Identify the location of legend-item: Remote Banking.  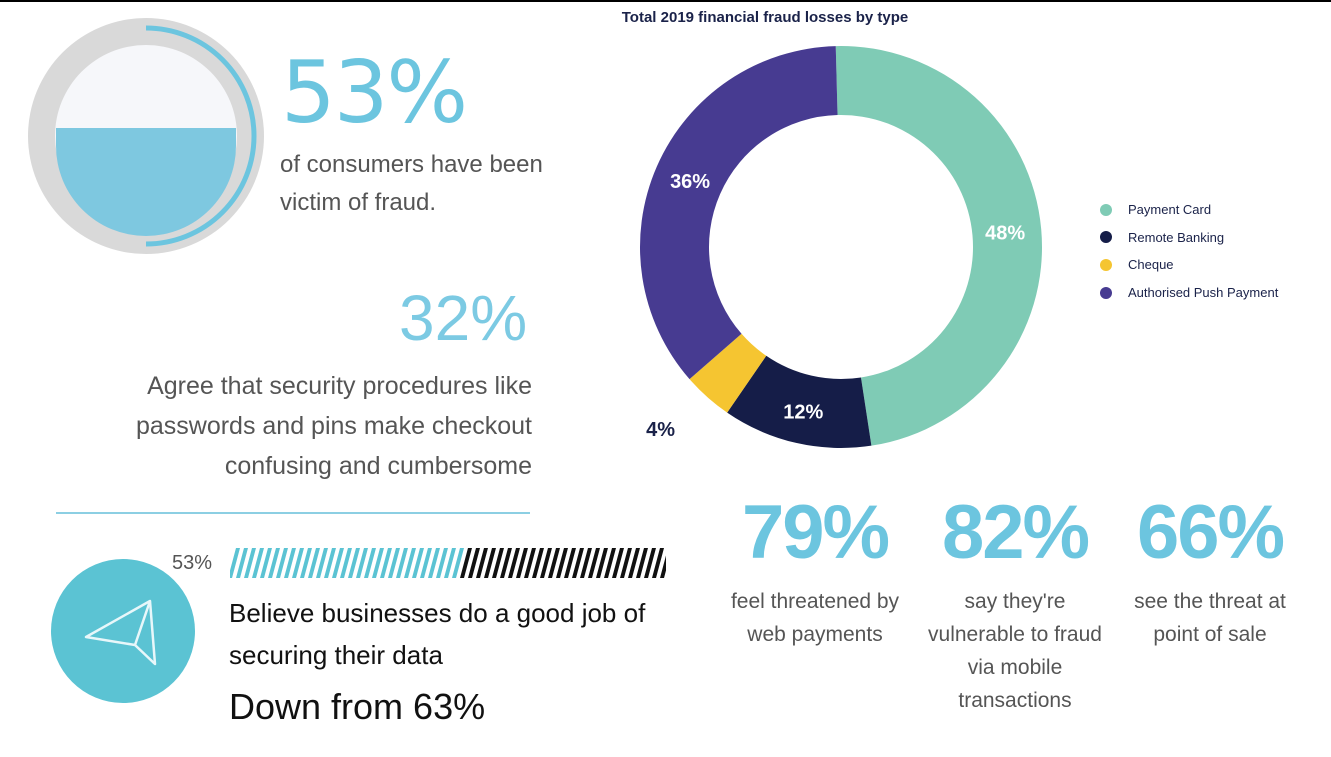
(1189, 238).